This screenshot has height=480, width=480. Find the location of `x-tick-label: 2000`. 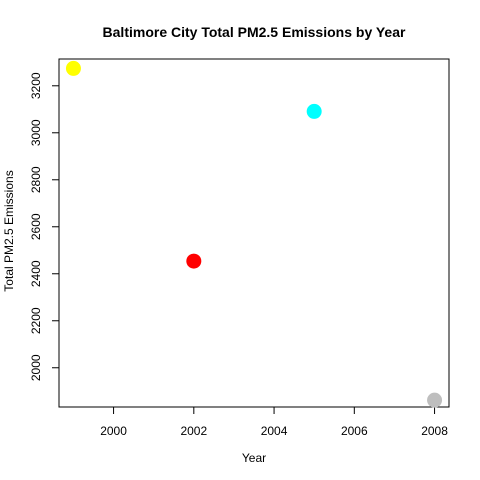

x-tick-label: 2000 is located at coordinates (113, 431).